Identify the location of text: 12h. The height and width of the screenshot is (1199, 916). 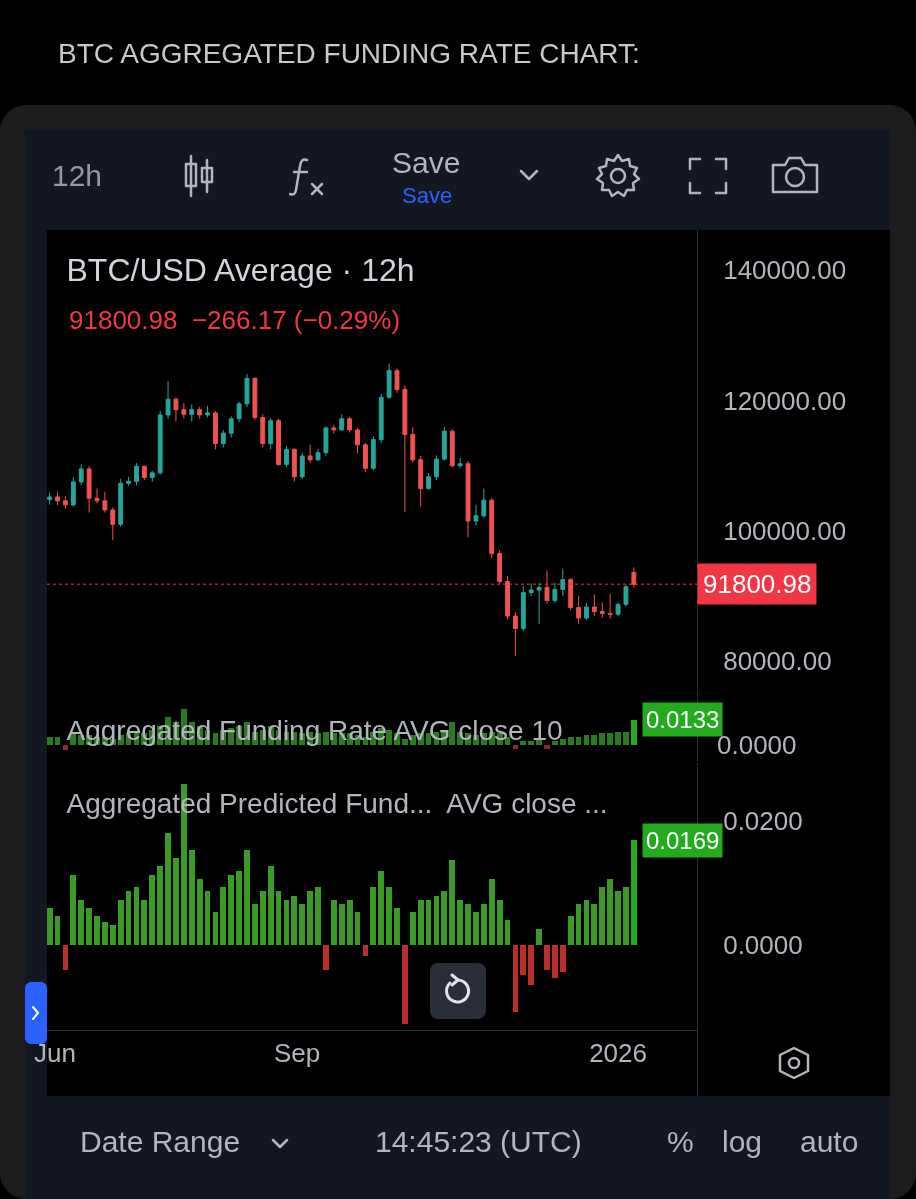
(77, 176).